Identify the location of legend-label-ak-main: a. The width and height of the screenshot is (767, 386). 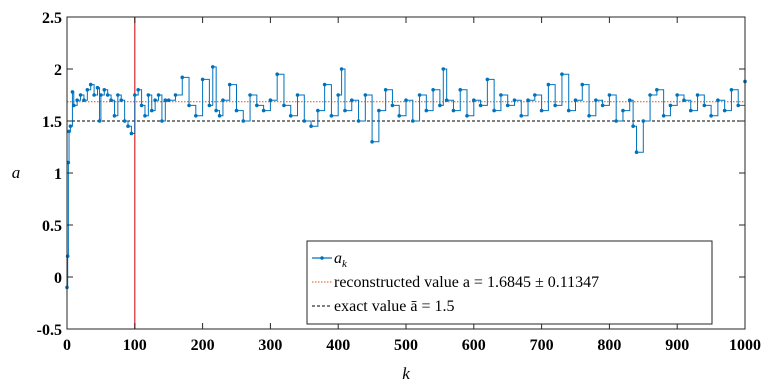
(338, 258).